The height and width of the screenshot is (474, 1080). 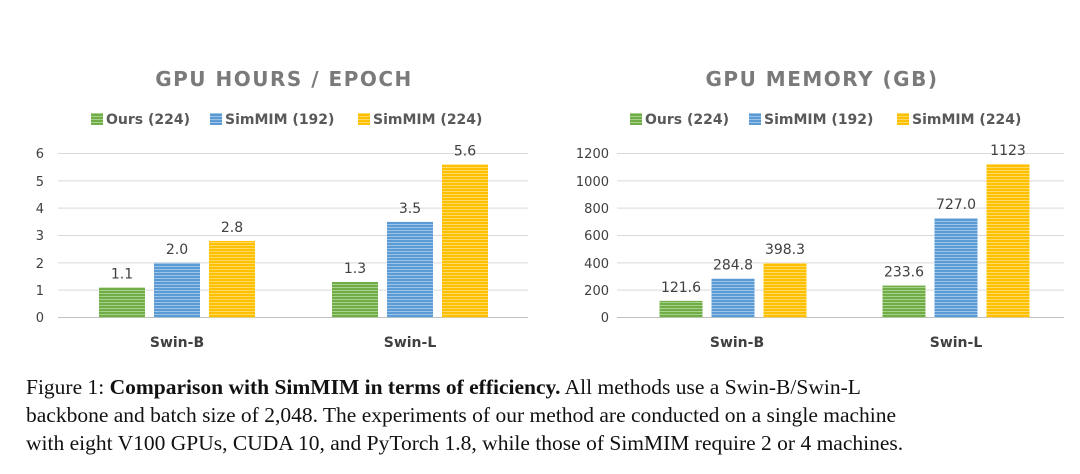 I want to click on data-labels: 121.6 284.8 398.3 233.6 727.0 1123, so click(x=843, y=219).